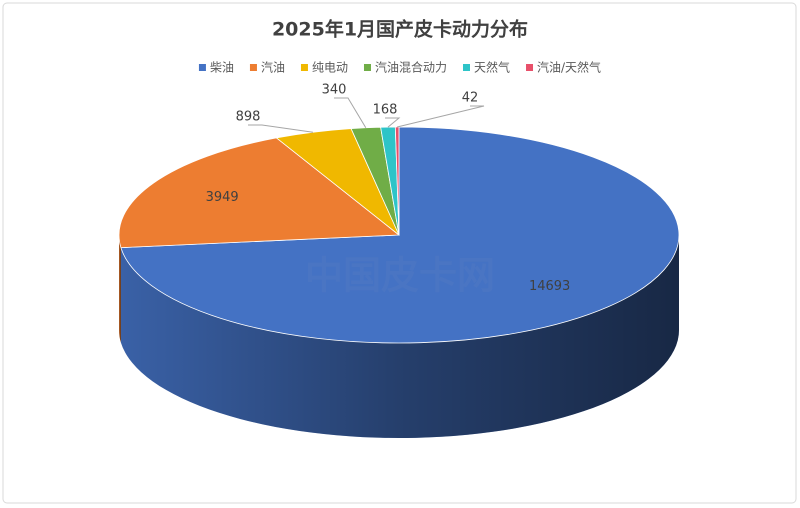  I want to click on chart-title: 2025年1月国产皮卡动力分布, so click(400, 29).